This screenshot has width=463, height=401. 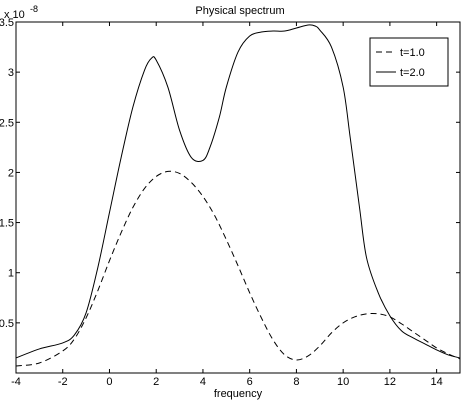 What do you see at coordinates (250, 382) in the screenshot?
I see `x-tick-label: 6` at bounding box center [250, 382].